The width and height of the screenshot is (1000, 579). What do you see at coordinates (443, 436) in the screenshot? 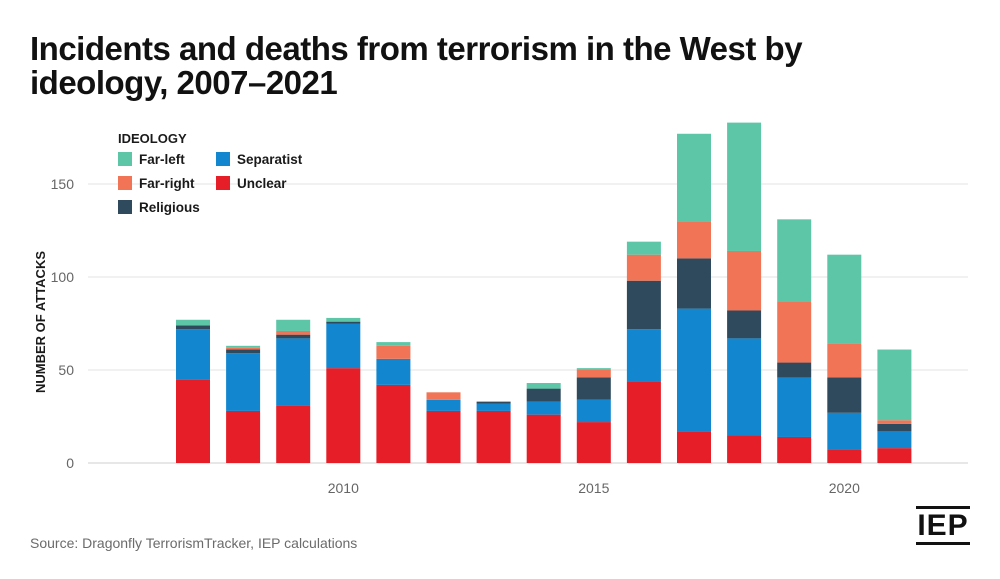
I see `bar-unclear-2012` at bounding box center [443, 436].